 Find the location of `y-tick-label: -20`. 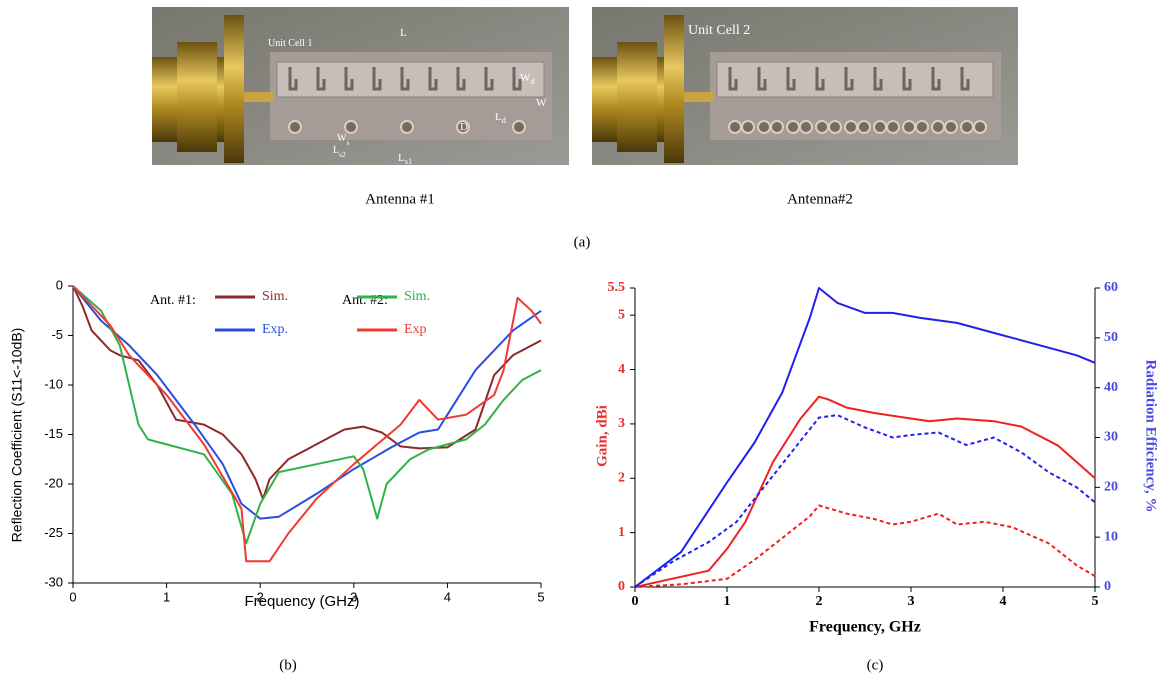

y-tick-label: -20 is located at coordinates (53, 482).